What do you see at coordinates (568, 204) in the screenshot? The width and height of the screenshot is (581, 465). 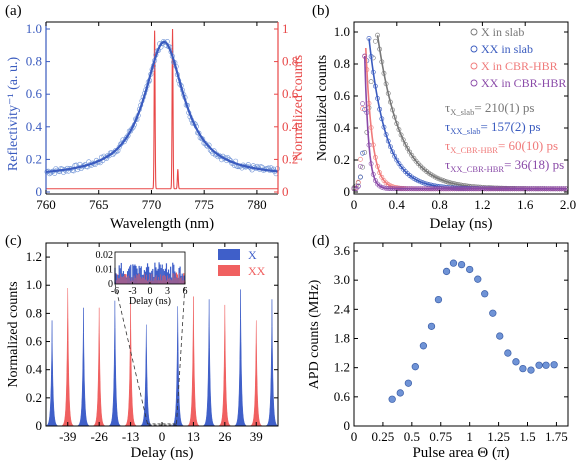 I see `x-tick-label: 2.0` at bounding box center [568, 204].